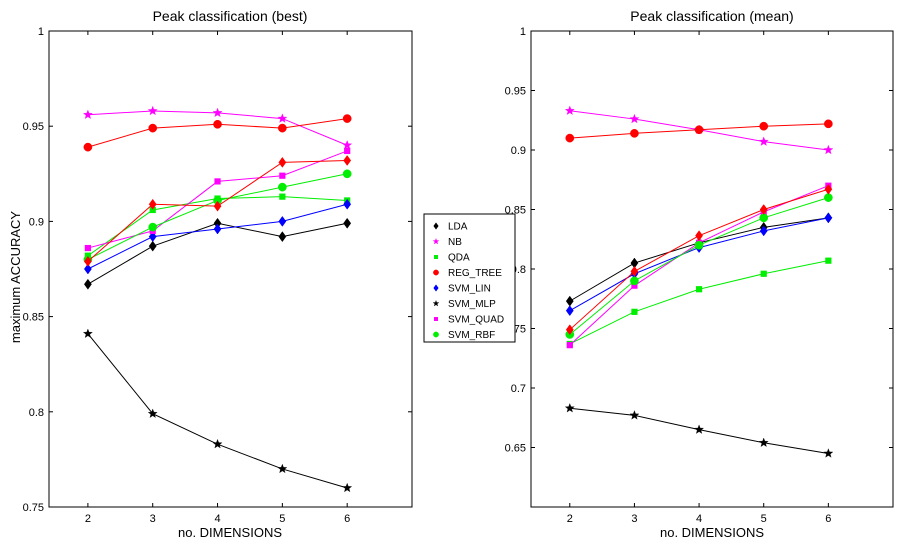  I want to click on legend-entry: SVM_RBF, so click(464, 335).